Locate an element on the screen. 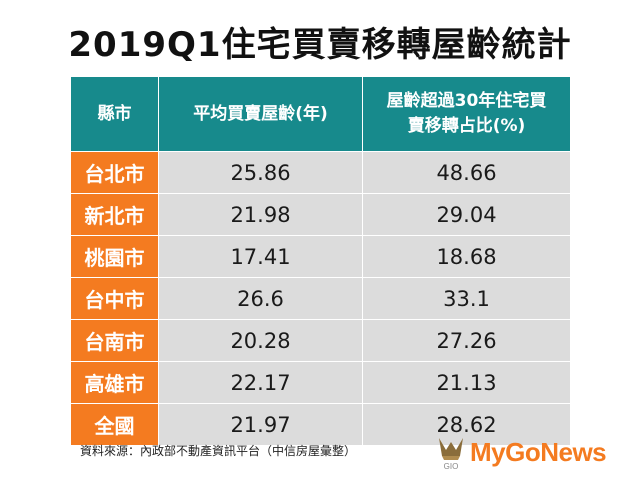  table-row: 高雄市 22.17 21.13 is located at coordinates (320, 382).